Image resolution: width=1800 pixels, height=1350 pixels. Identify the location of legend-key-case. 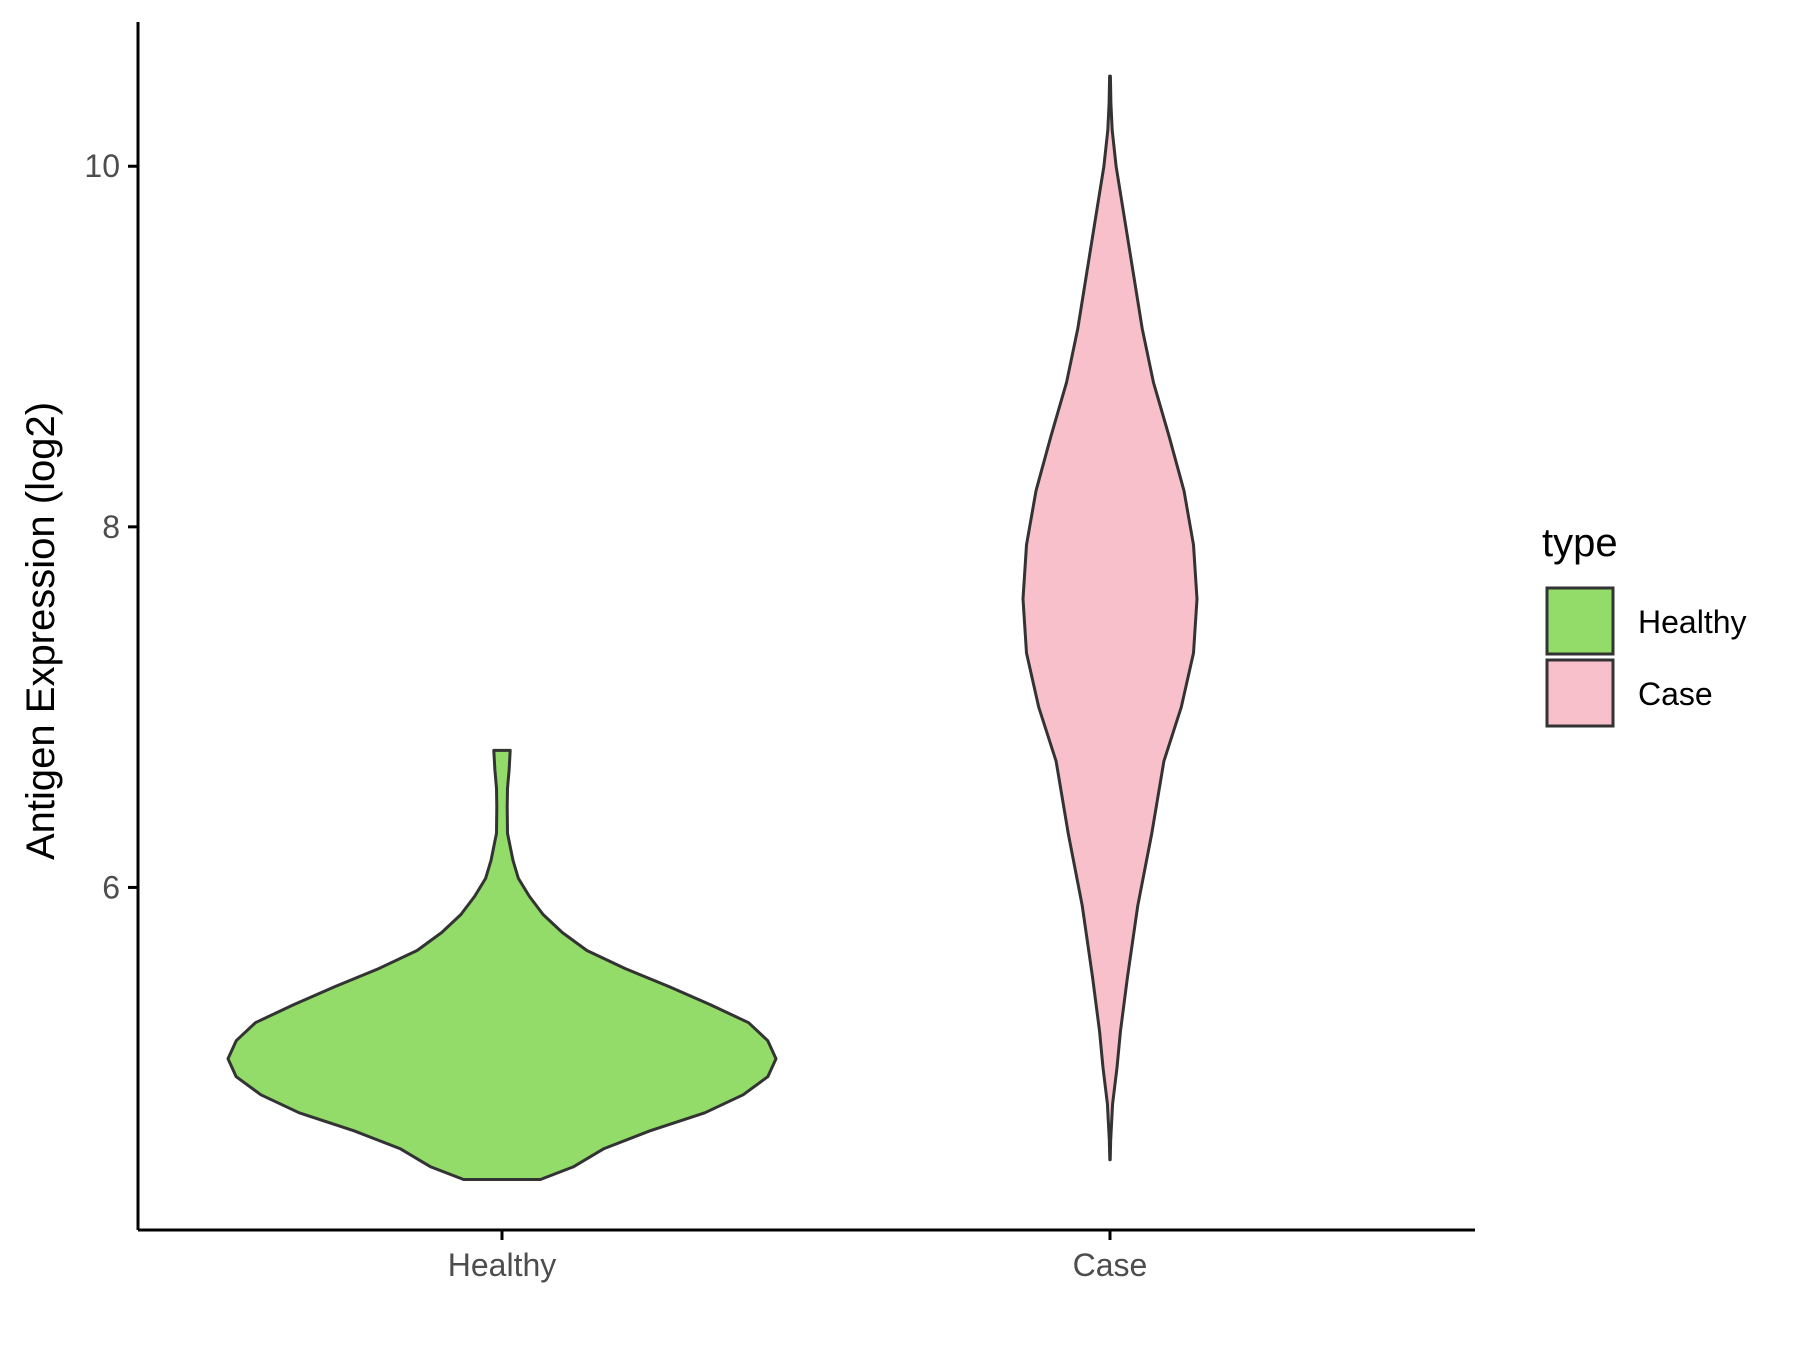
(1580, 693).